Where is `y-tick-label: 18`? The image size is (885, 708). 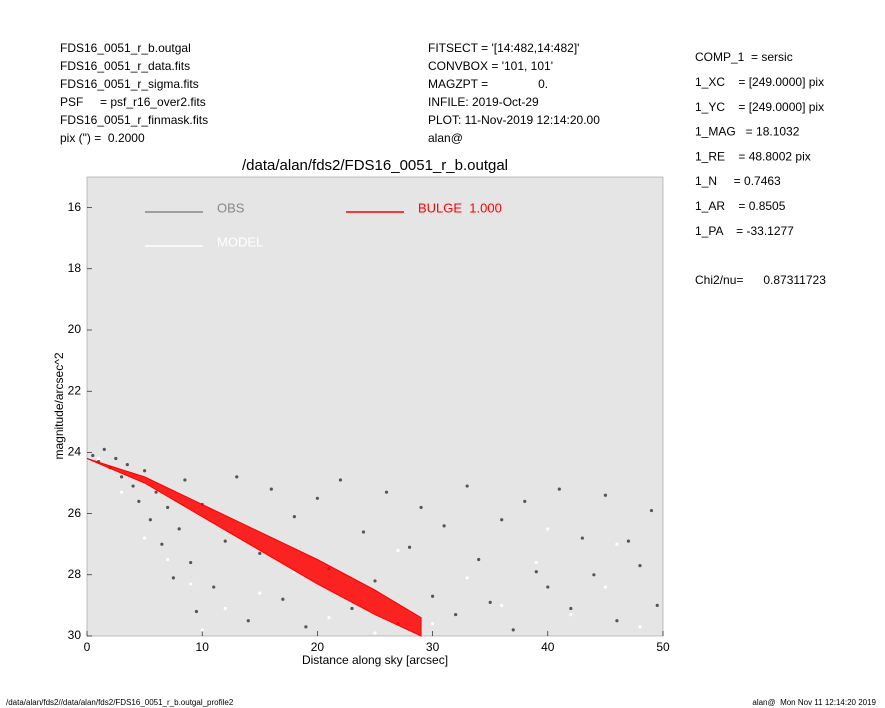
y-tick-label: 18 is located at coordinates (75, 268).